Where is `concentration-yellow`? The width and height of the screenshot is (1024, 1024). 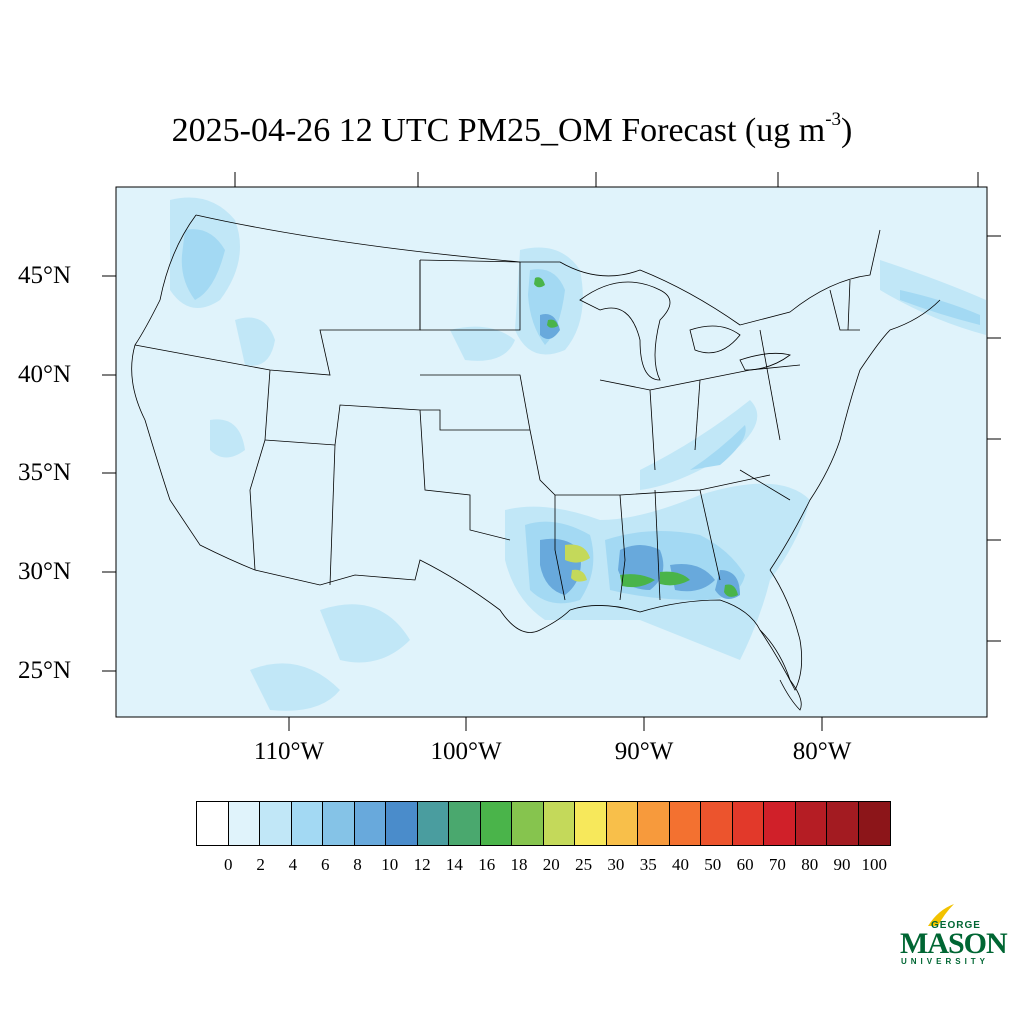
concentration-yellow is located at coordinates (577, 563).